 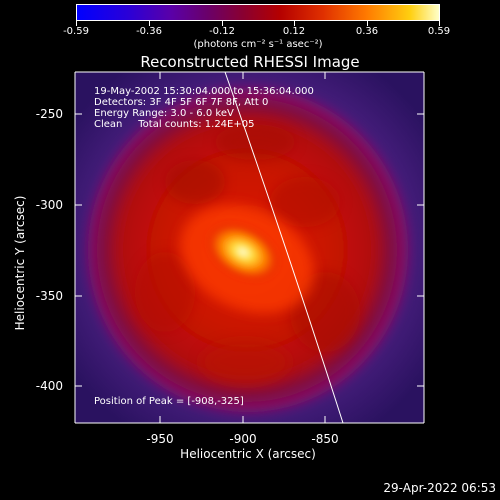 I want to click on colorbar-tick-label: -0.36, so click(x=149, y=31).